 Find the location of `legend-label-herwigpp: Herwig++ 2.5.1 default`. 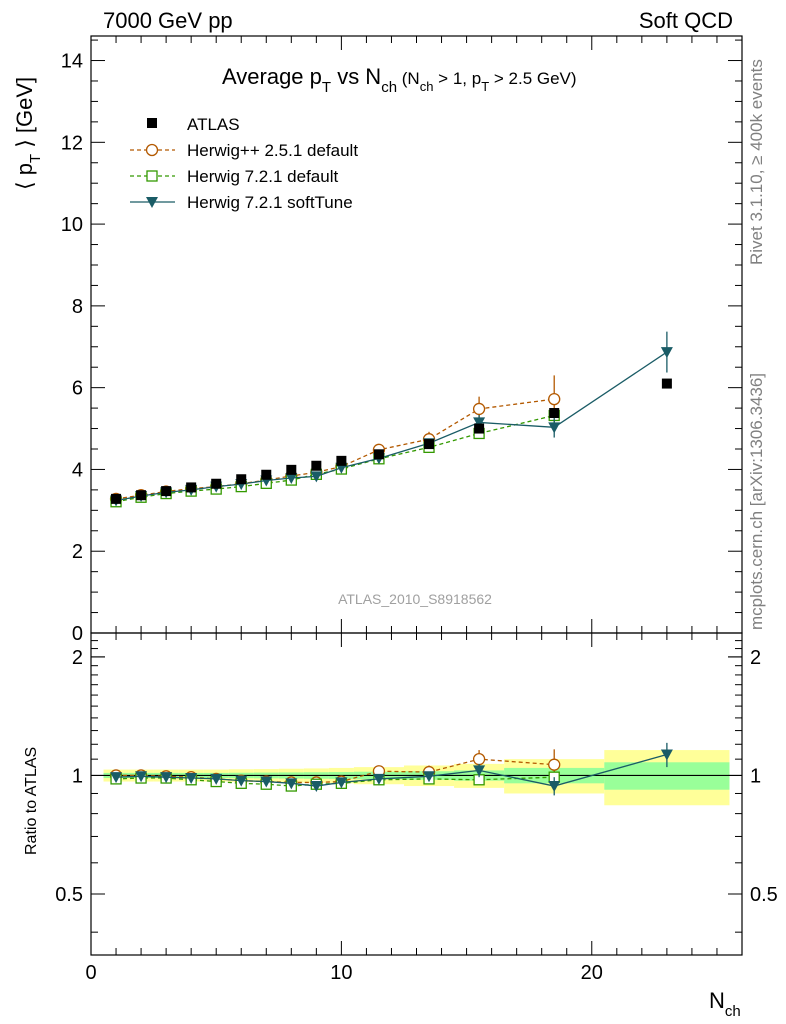

legend-label-herwigpp: Herwig++ 2.5.1 default is located at coordinates (272, 150).